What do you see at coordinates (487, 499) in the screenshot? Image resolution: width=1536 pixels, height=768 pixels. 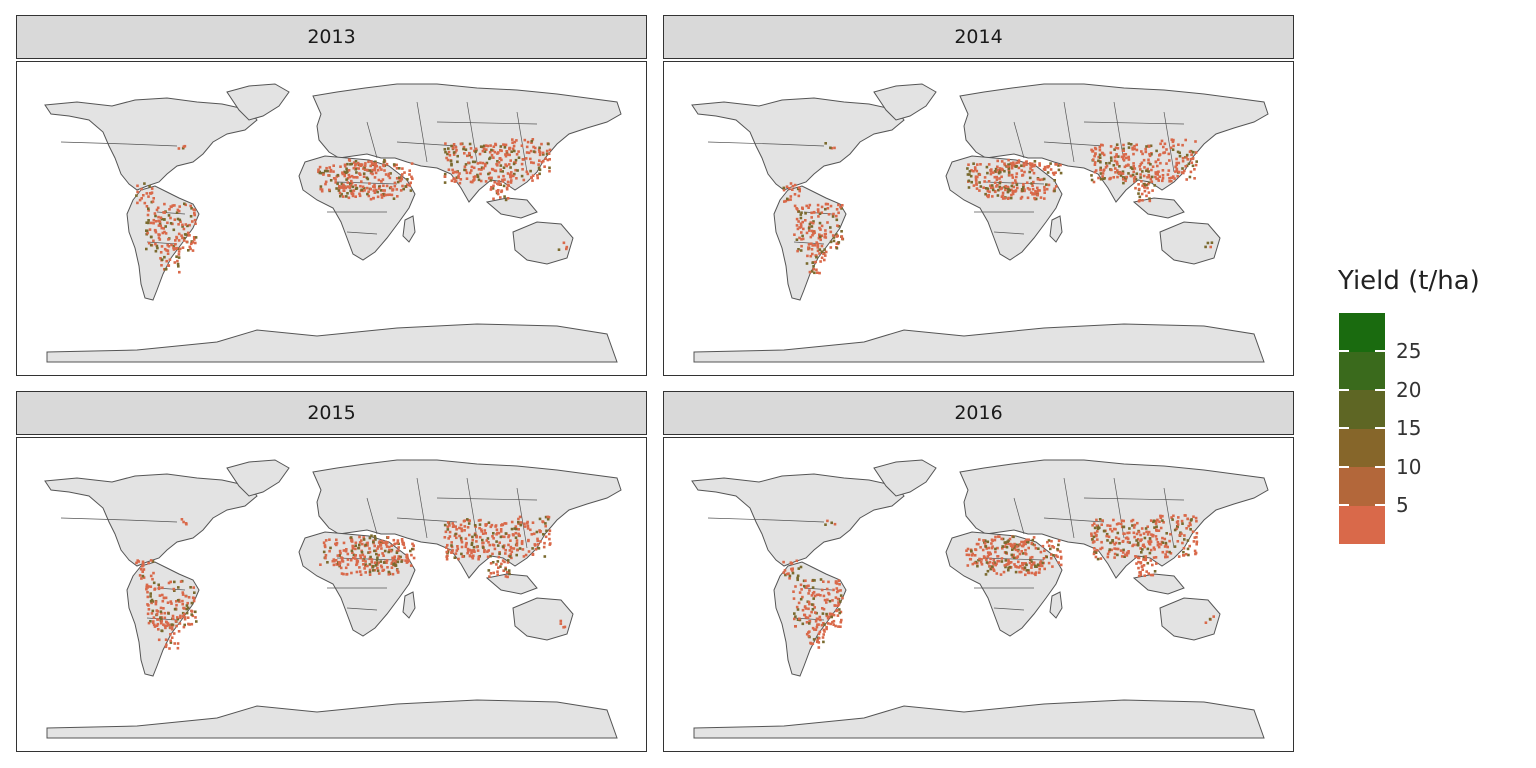 I see `country-border` at bounding box center [487, 499].